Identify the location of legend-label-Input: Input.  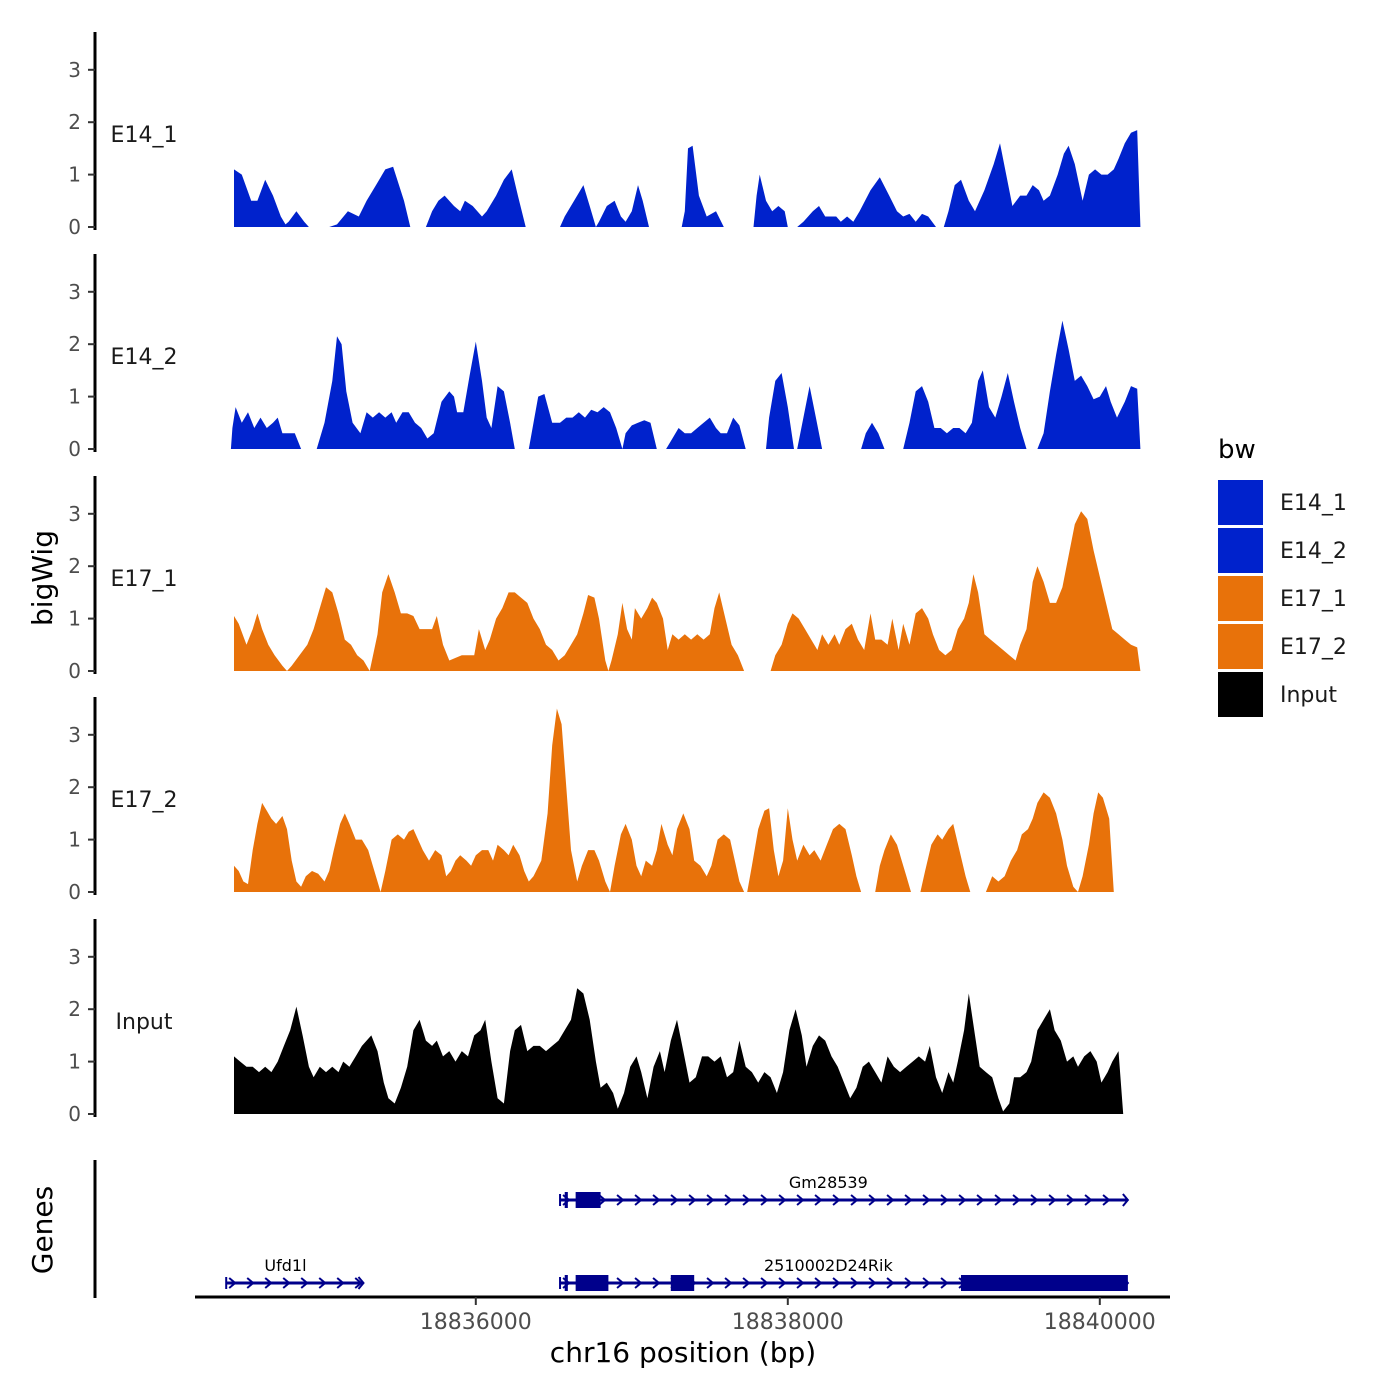
(1308, 695).